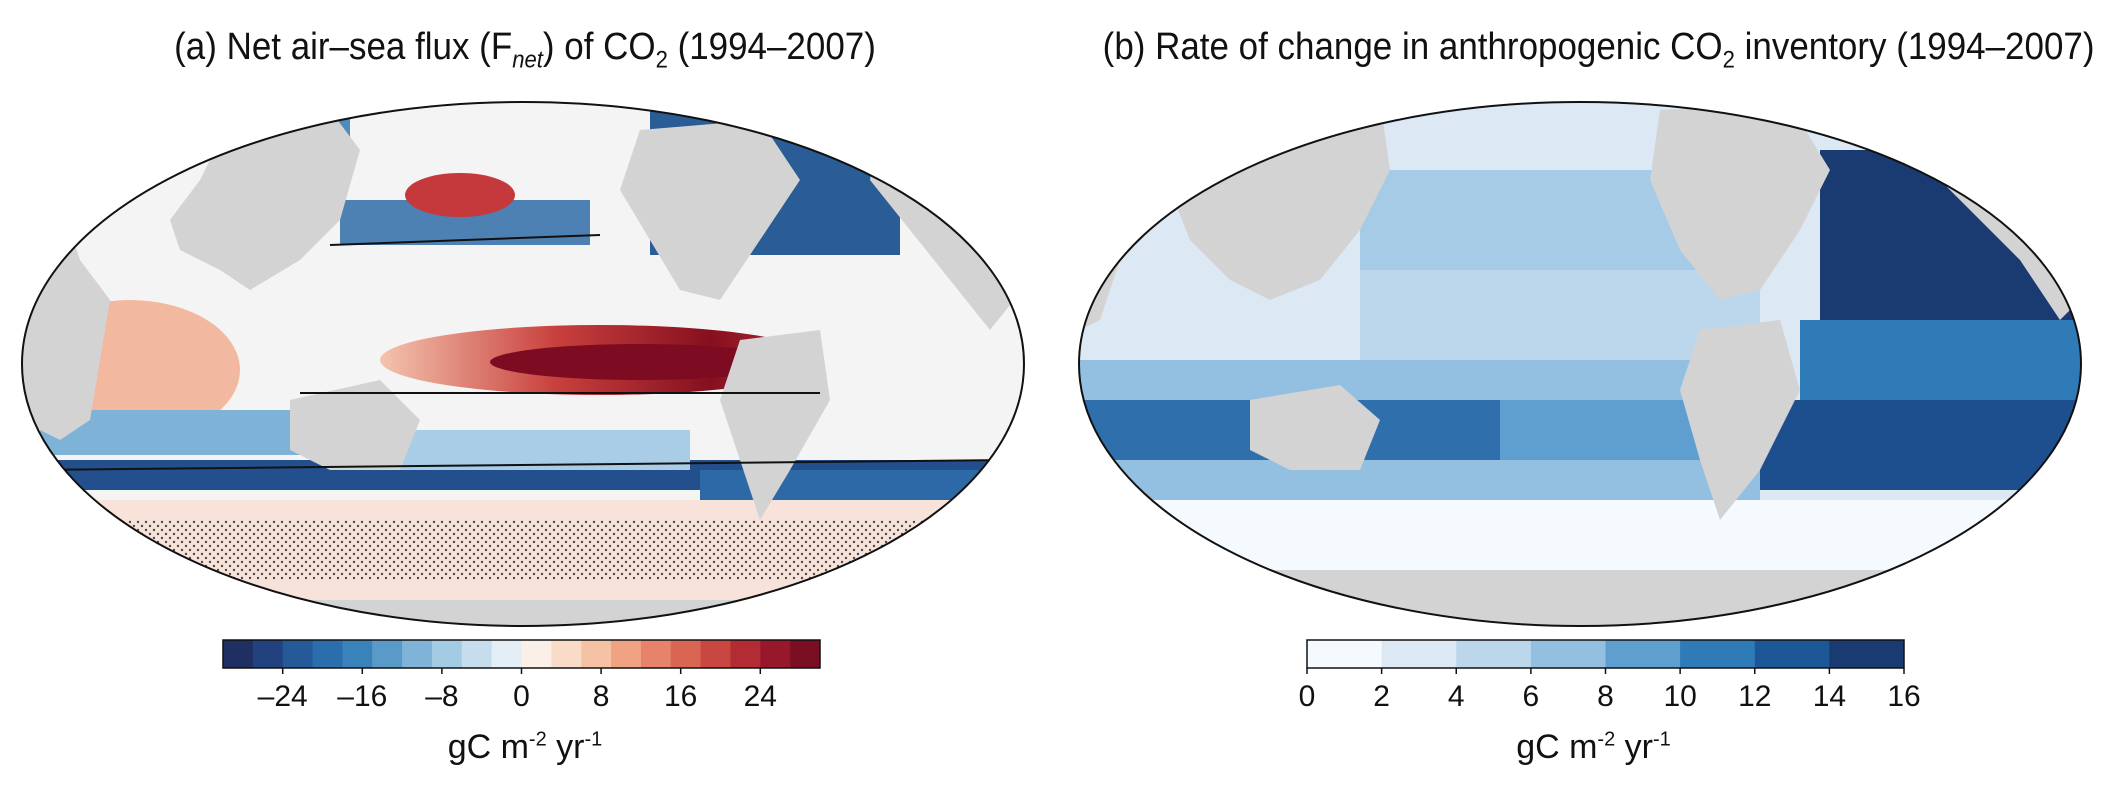 This screenshot has width=2127, height=807. What do you see at coordinates (775, 425) in the screenshot?
I see `south-america-landmass` at bounding box center [775, 425].